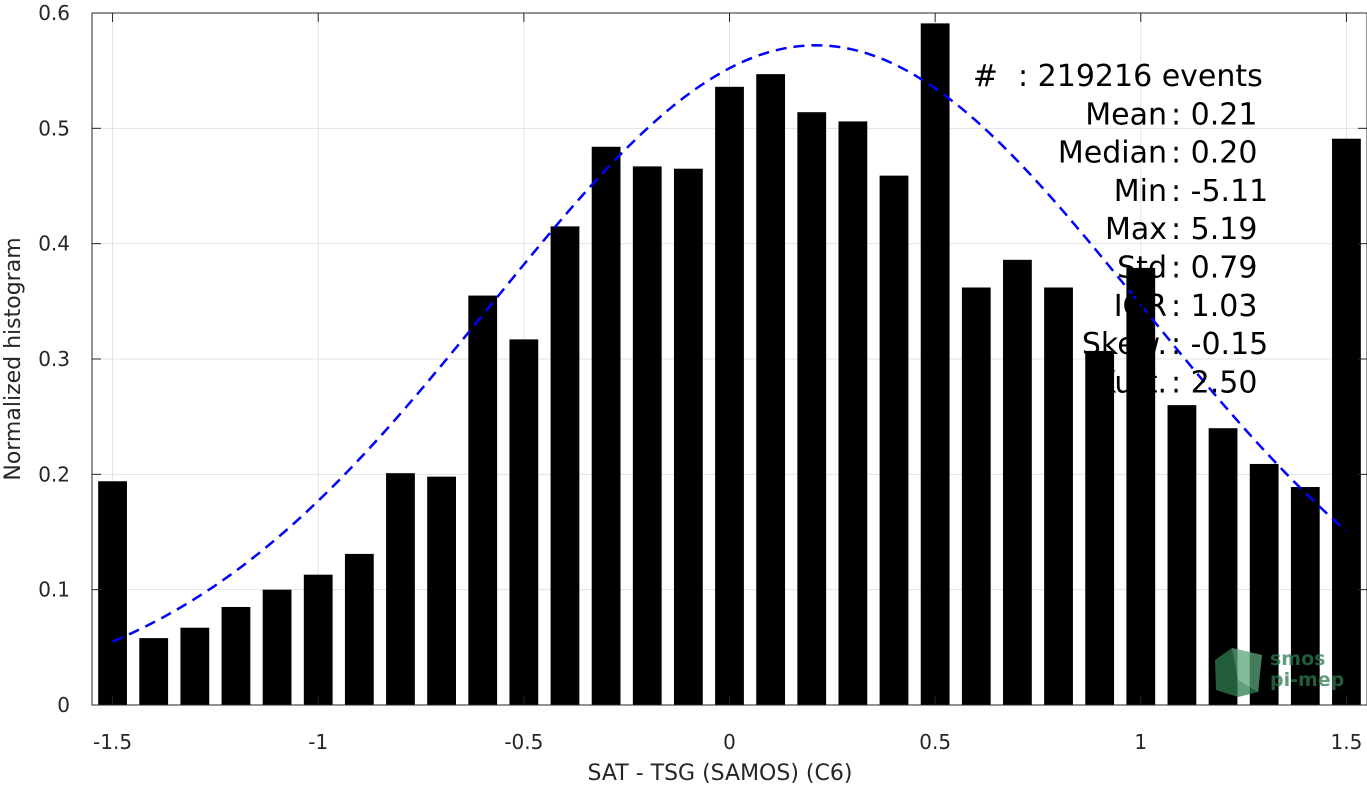  I want to click on watermark-line1: smos, so click(1297, 659).